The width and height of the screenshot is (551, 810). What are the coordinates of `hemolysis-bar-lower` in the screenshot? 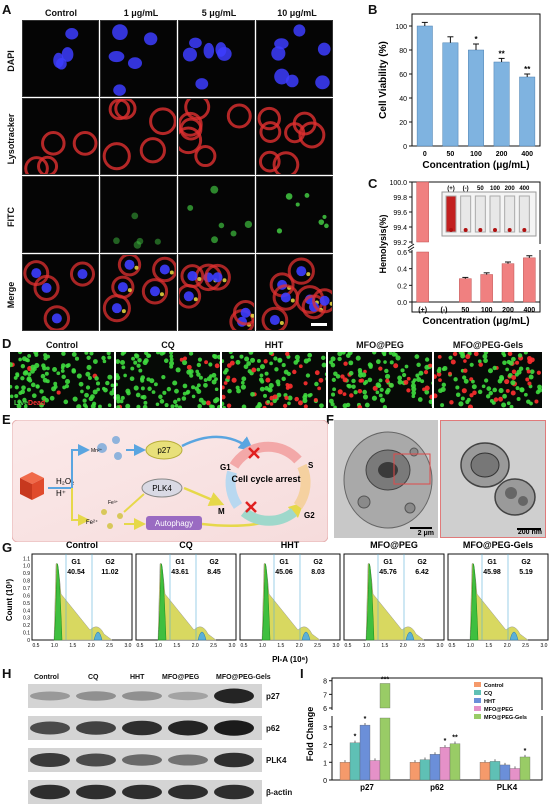 It's located at (422, 277).